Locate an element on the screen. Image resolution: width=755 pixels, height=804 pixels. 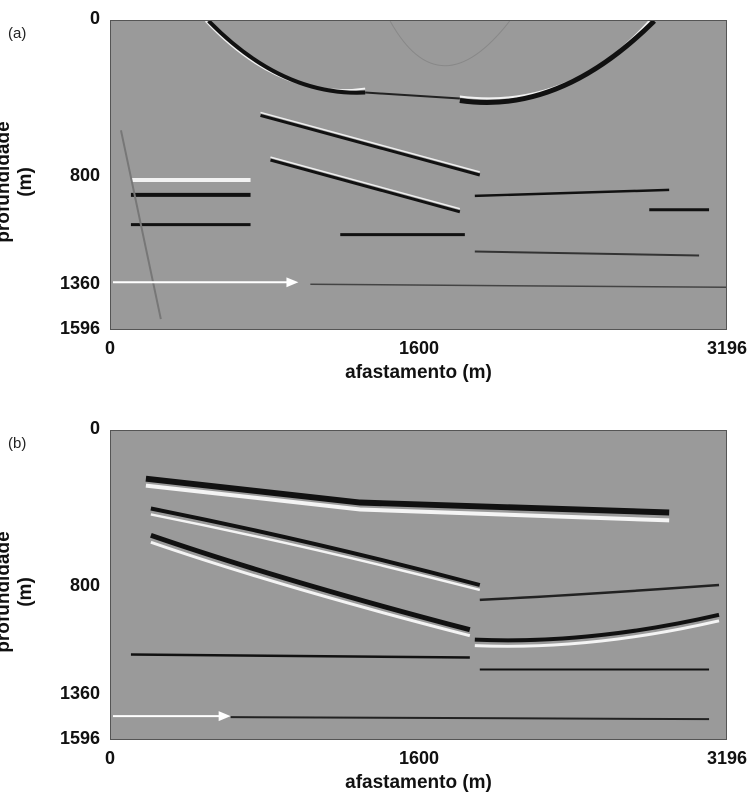
panel-label: (a) is located at coordinates (17, 33).